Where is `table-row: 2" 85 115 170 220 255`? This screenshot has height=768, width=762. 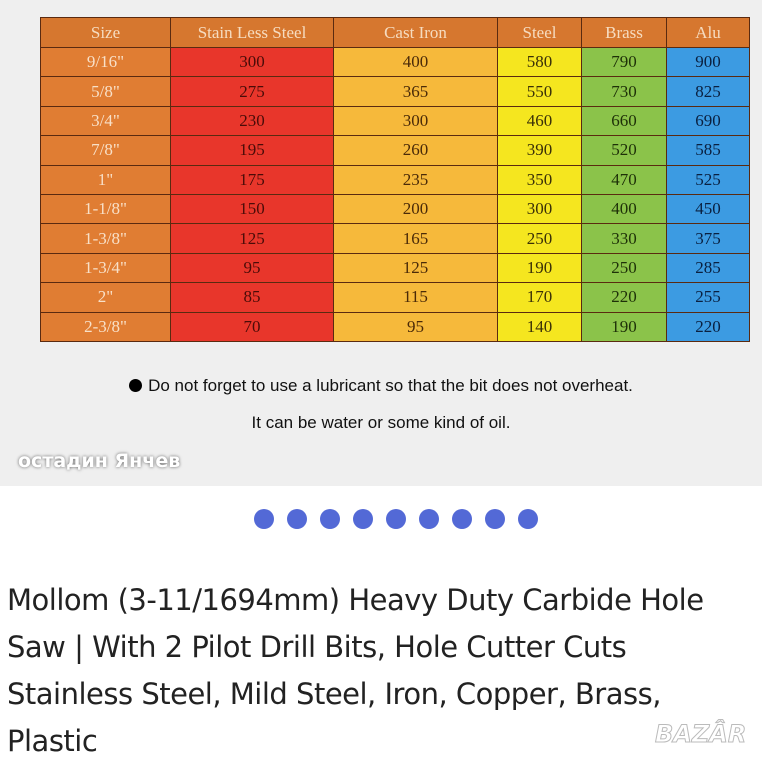 table-row: 2" 85 115 170 220 255 is located at coordinates (395, 297).